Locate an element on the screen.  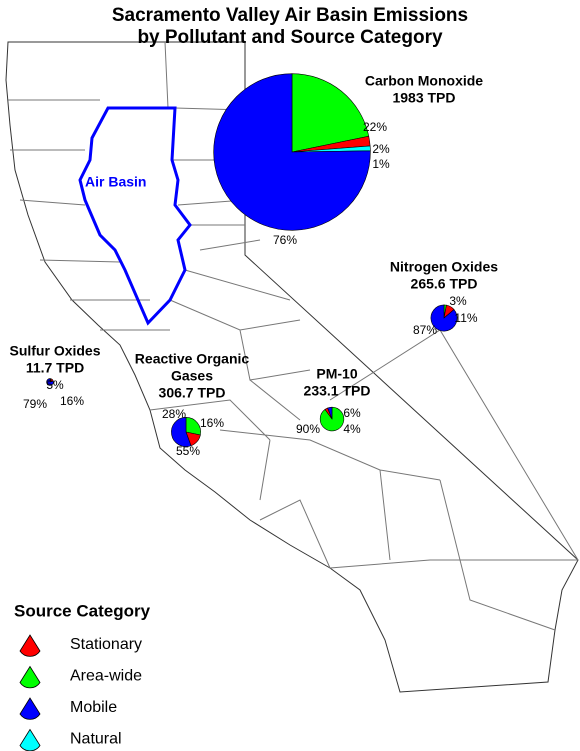
slice-label: 1% is located at coordinates (381, 164).